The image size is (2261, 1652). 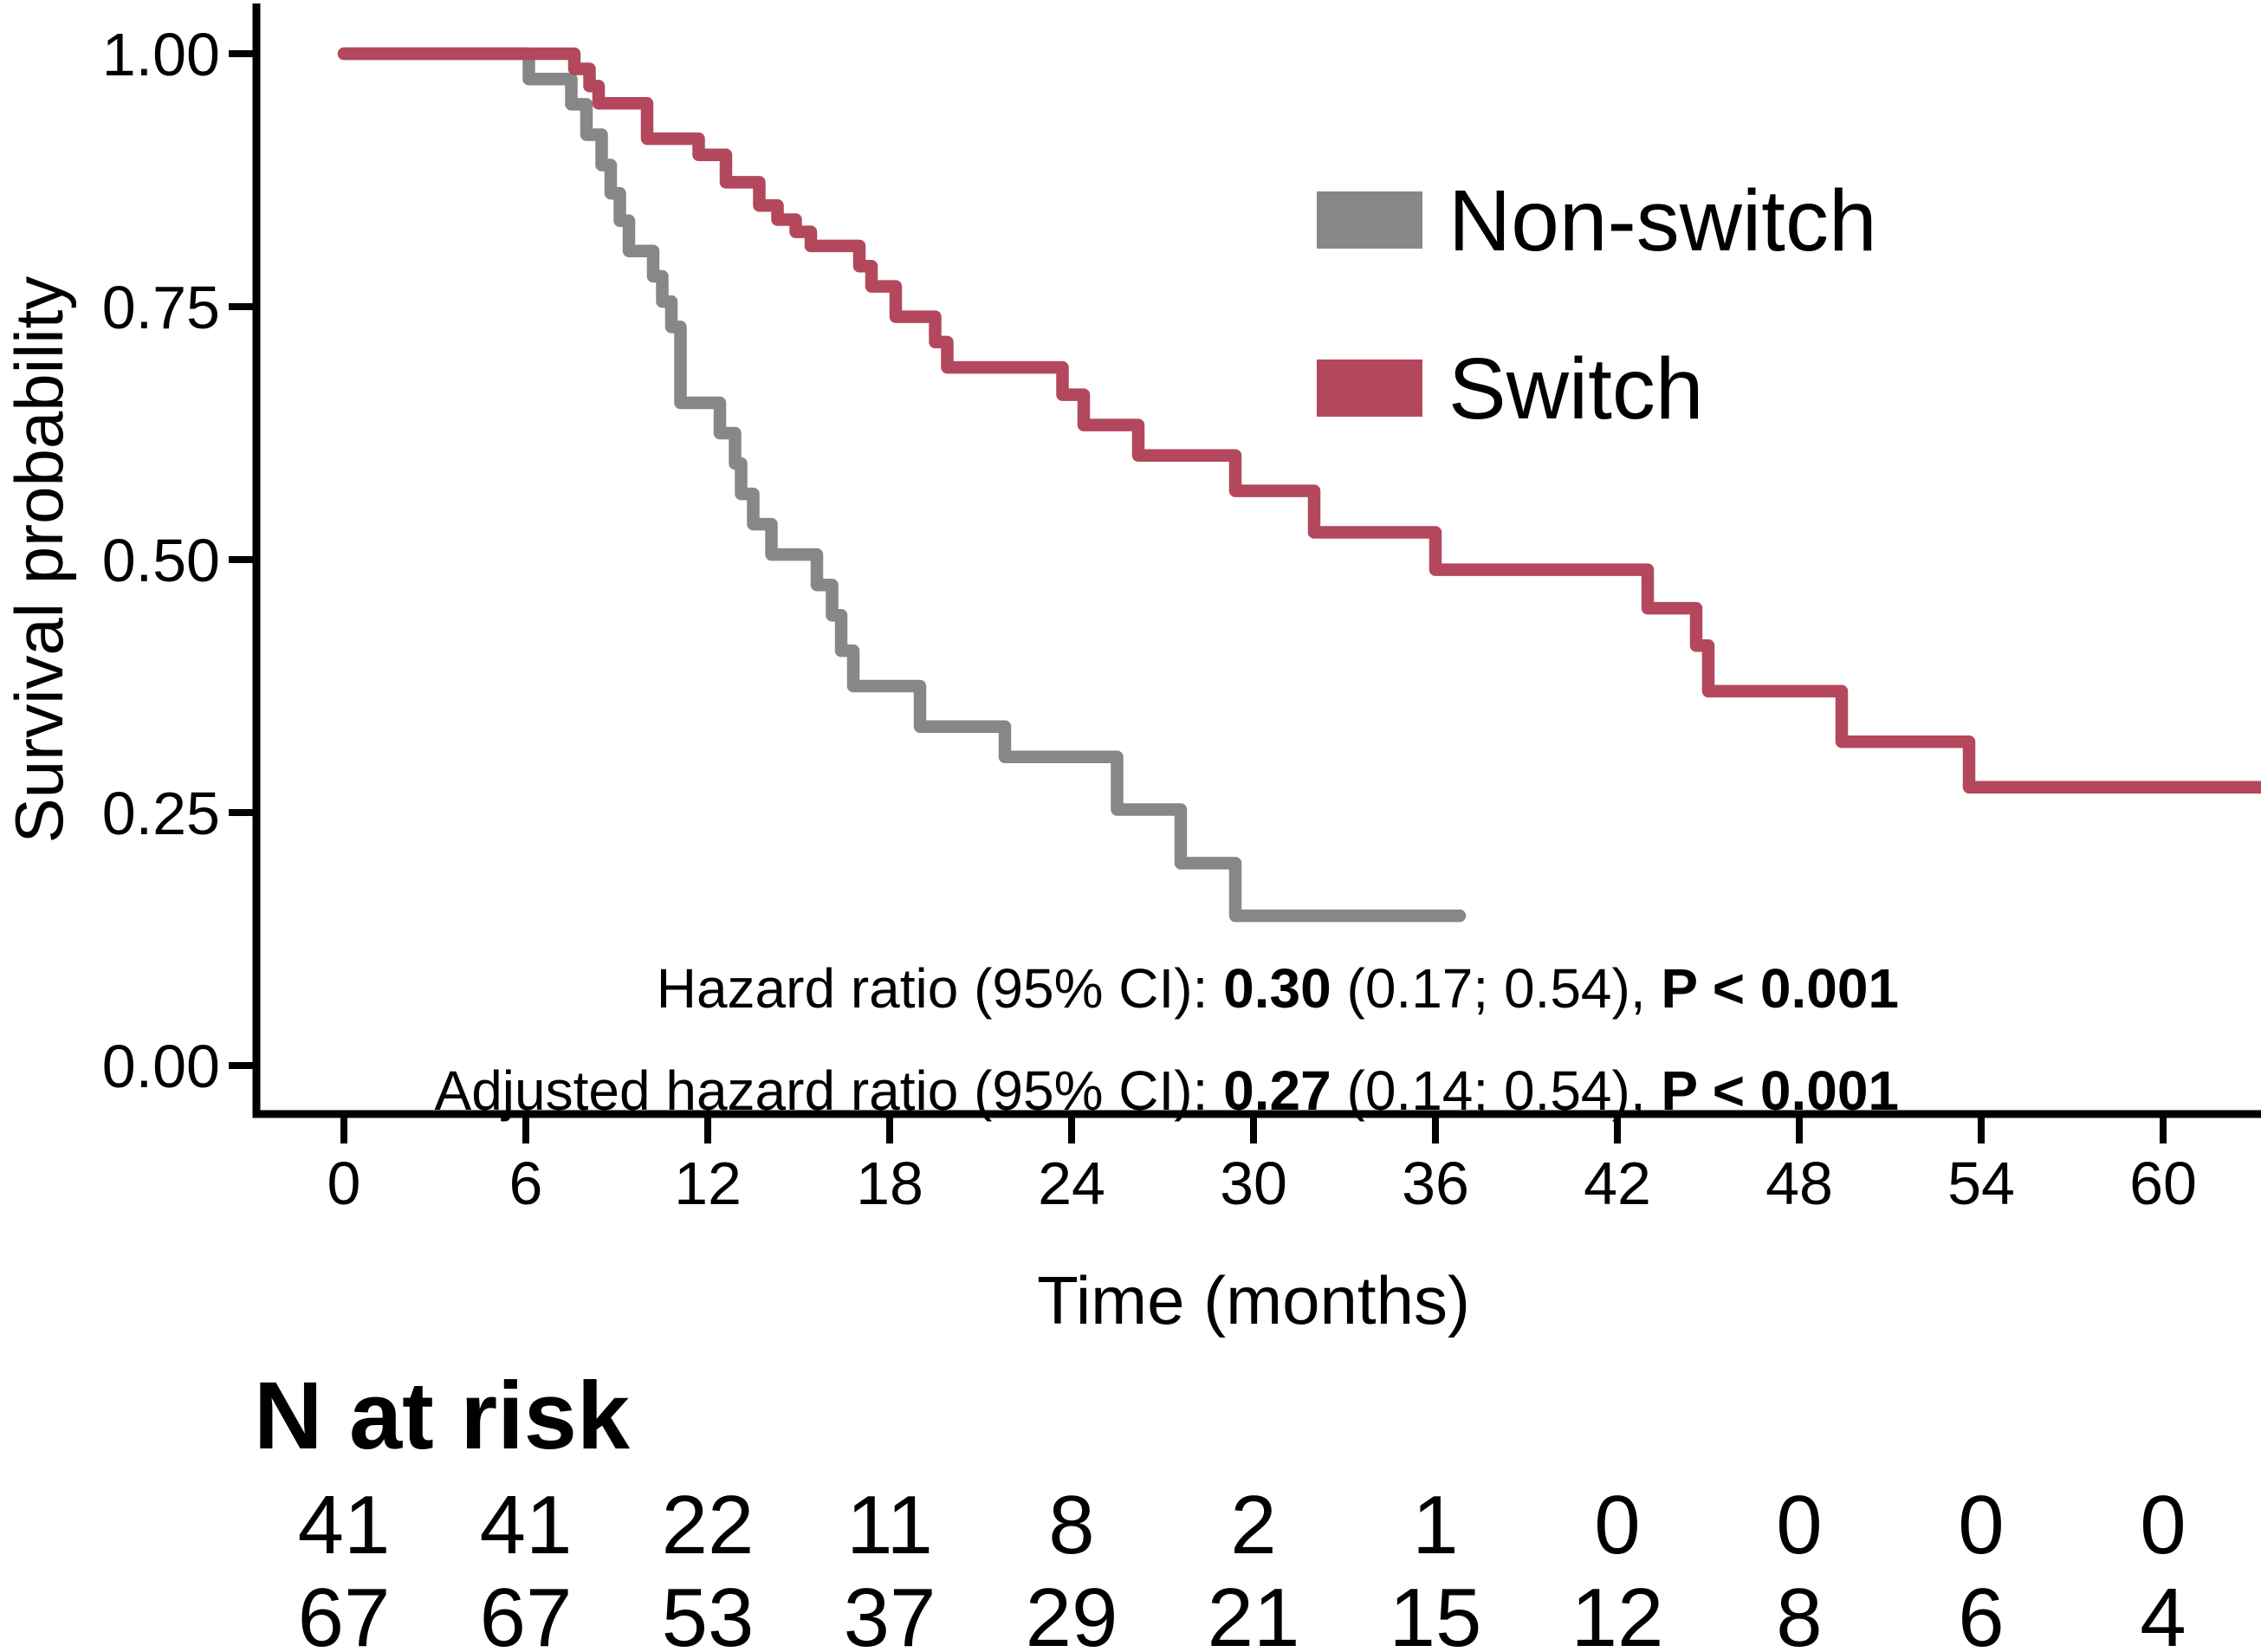 What do you see at coordinates (2163, 1183) in the screenshot?
I see `x-tick-label: 60` at bounding box center [2163, 1183].